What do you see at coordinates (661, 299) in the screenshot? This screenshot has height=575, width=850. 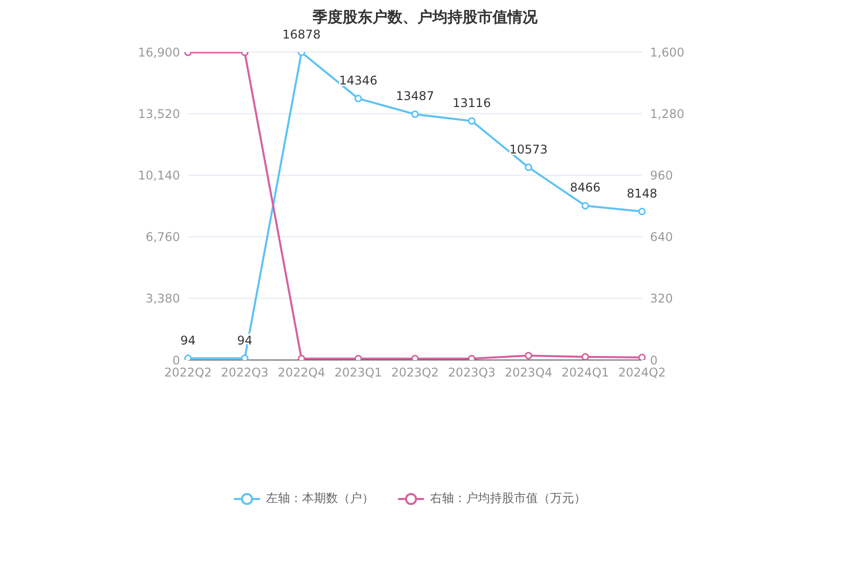 I see `y2-tick-label: 320` at bounding box center [661, 299].